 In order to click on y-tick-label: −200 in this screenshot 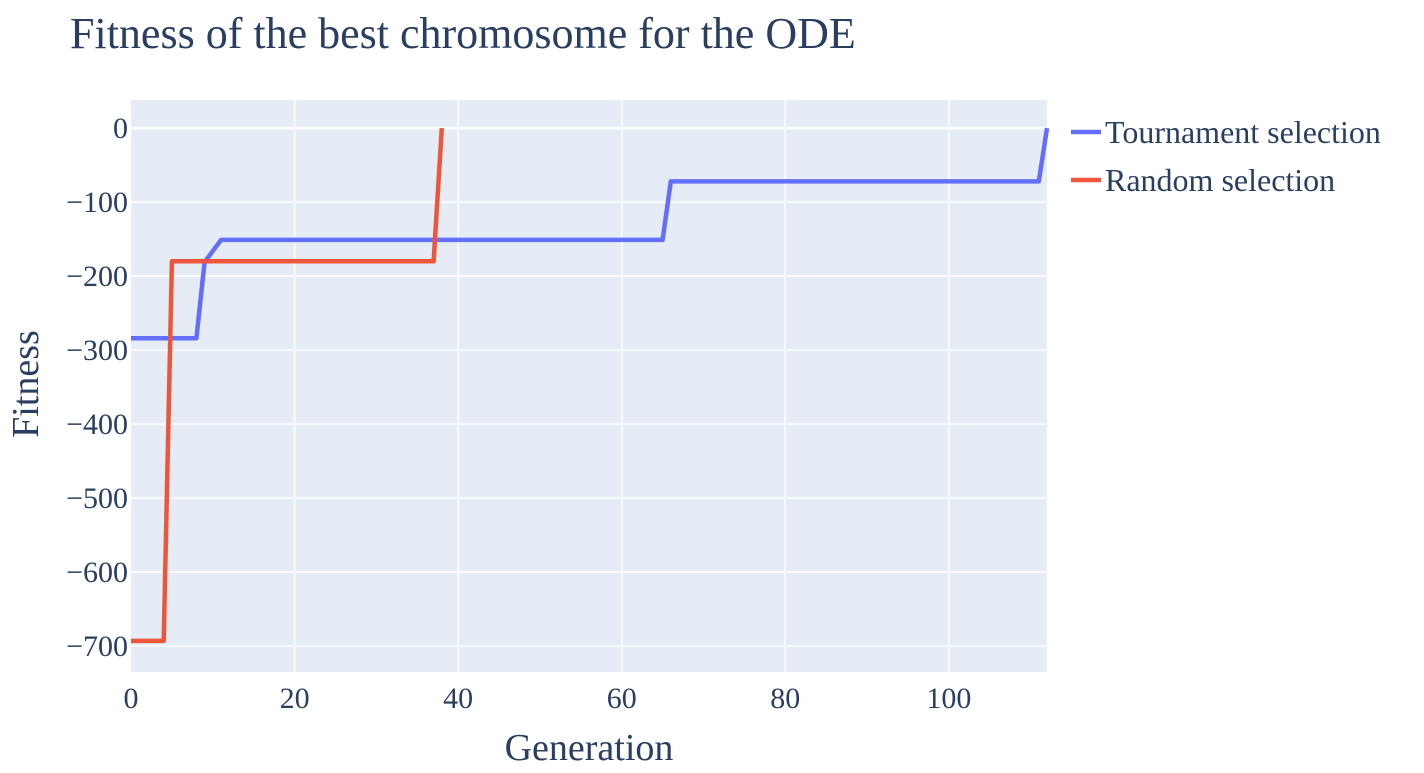, I will do `click(97, 276)`.